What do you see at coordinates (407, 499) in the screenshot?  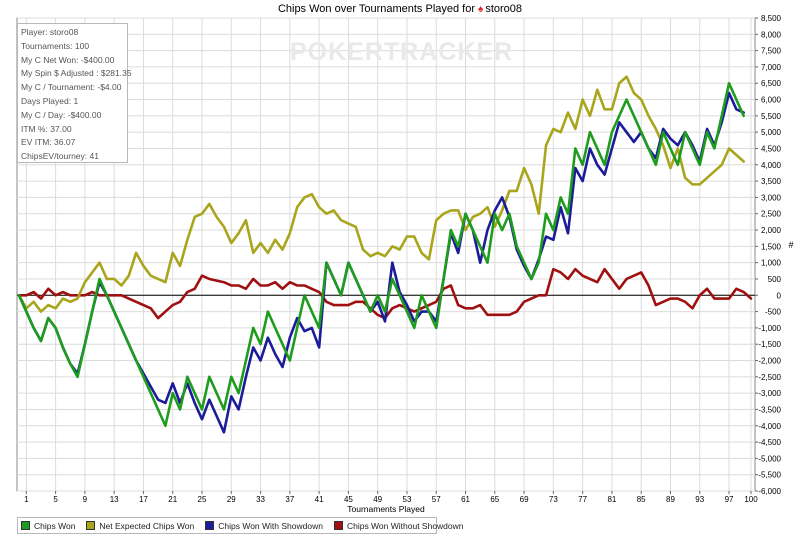 I see `x-tick-label: 53` at bounding box center [407, 499].